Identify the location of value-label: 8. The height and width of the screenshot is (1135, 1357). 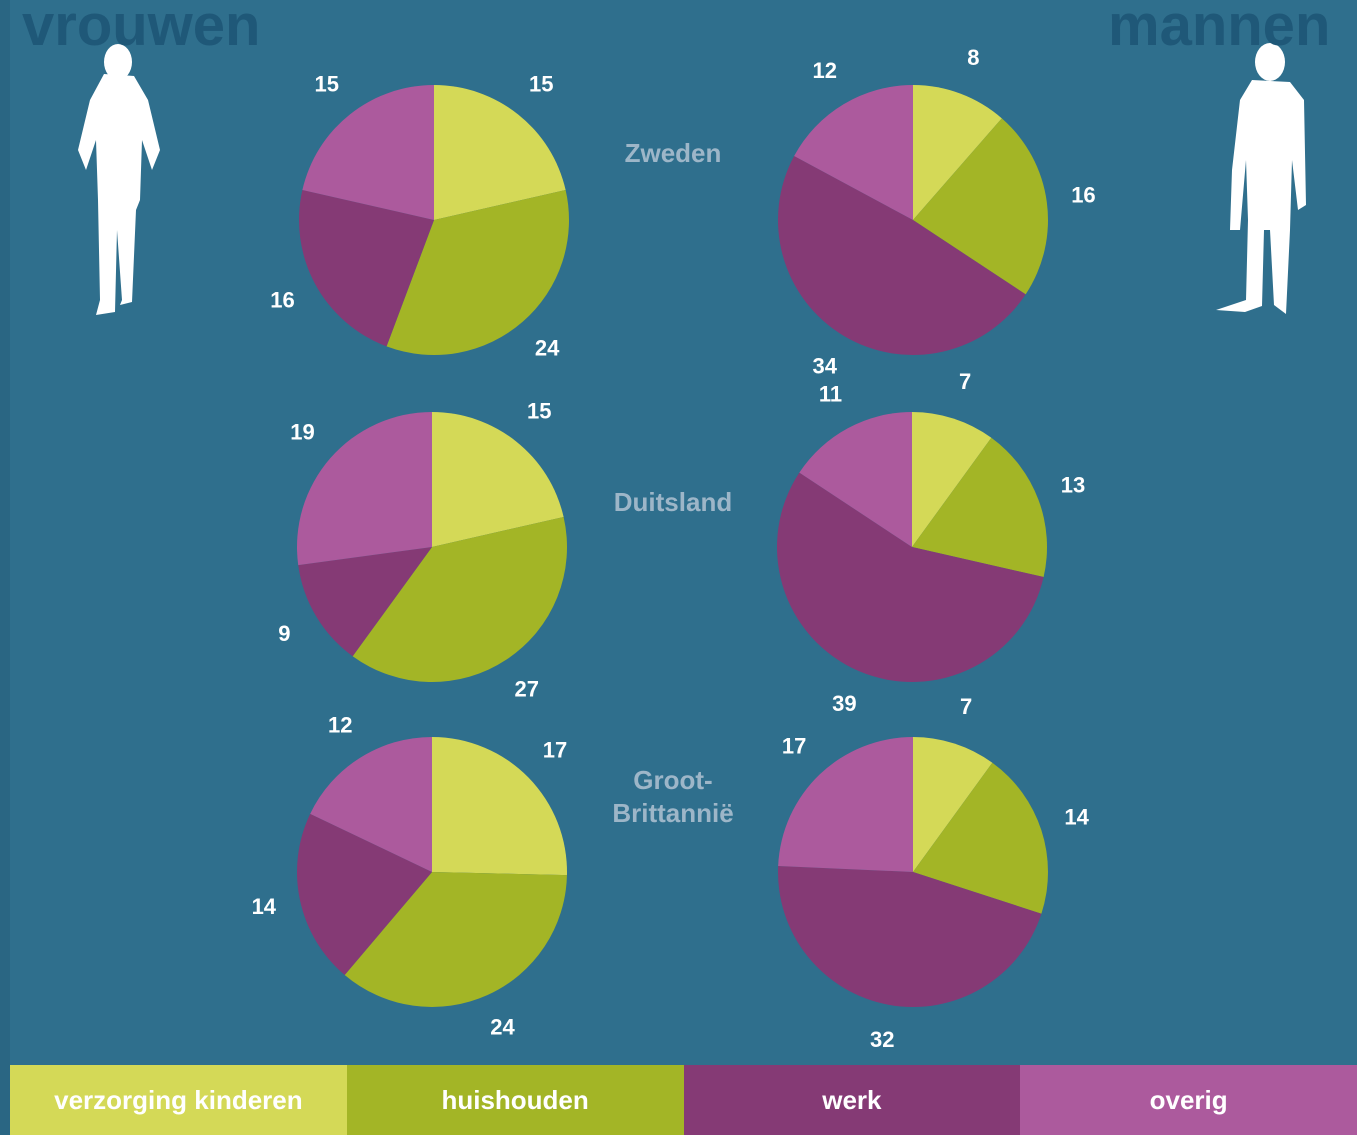
(973, 57).